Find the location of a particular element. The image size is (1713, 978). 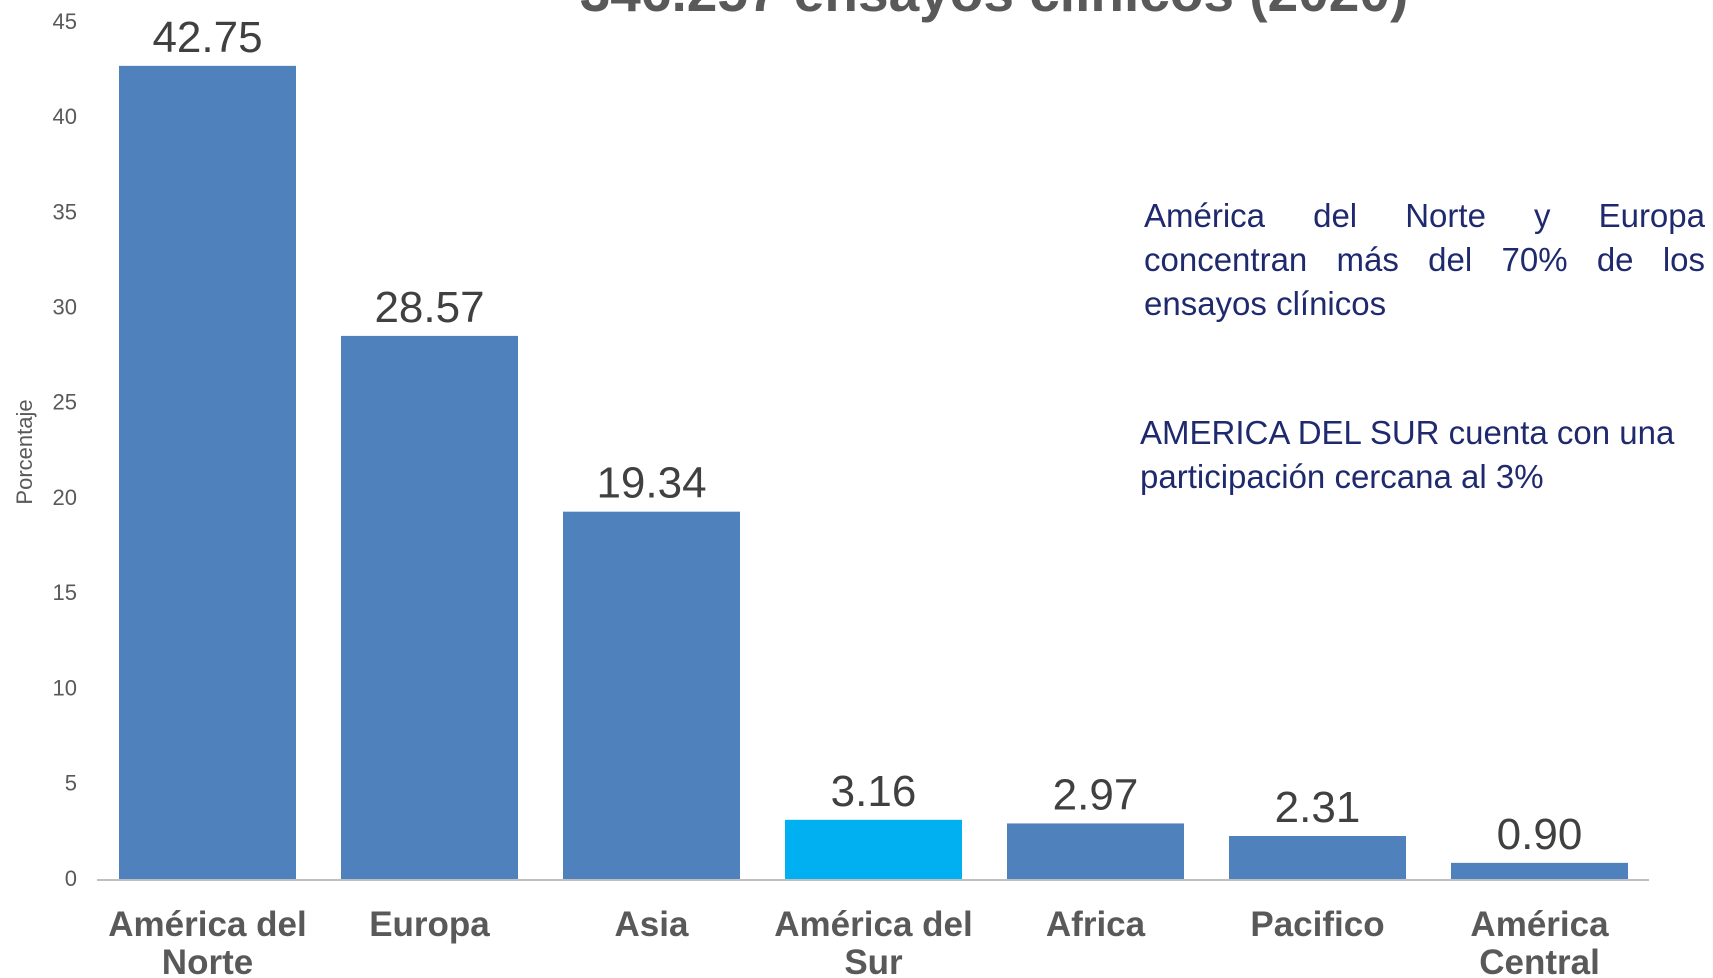

x-tick-label: América del Norte is located at coordinates (207, 942).